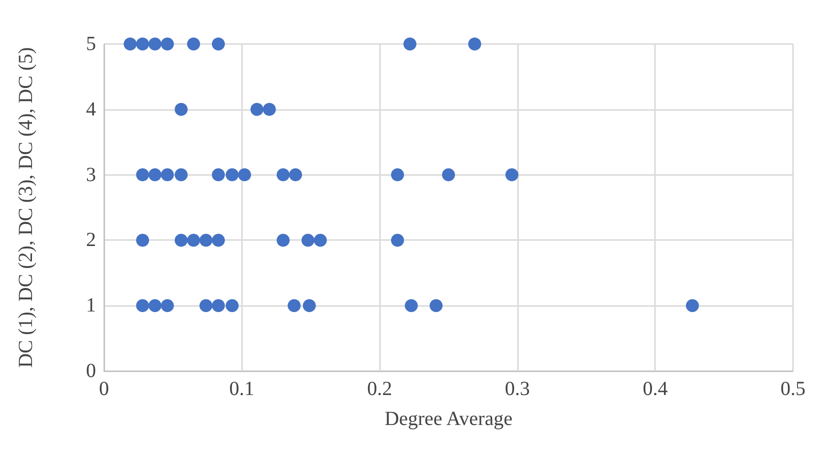 This screenshot has width=820, height=451. I want to click on y-tick-label: 0, so click(91, 371).